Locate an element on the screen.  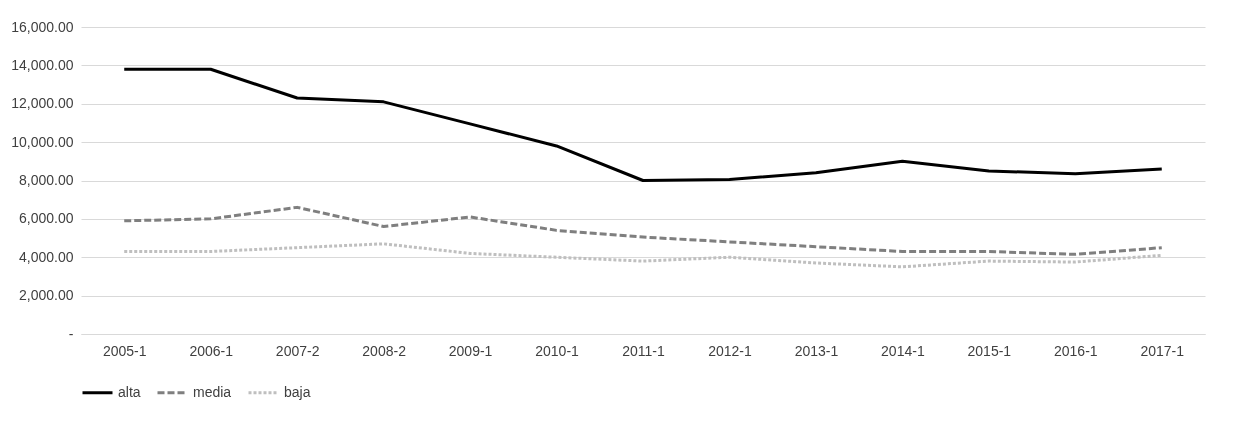
y-tick-label: 12,000.00 is located at coordinates (42, 103).